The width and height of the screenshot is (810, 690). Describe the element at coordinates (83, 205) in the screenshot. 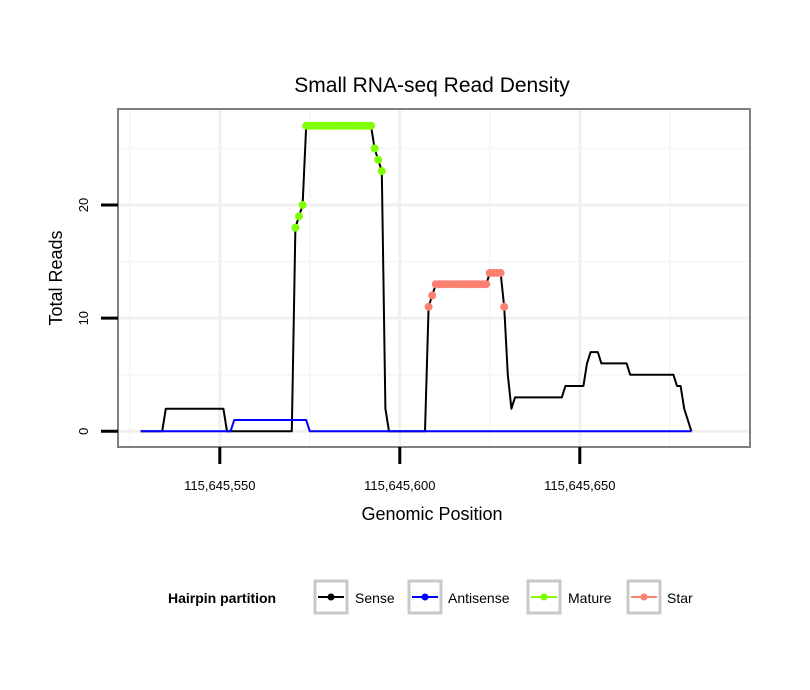

I see `y-tick-label: 20` at that location.